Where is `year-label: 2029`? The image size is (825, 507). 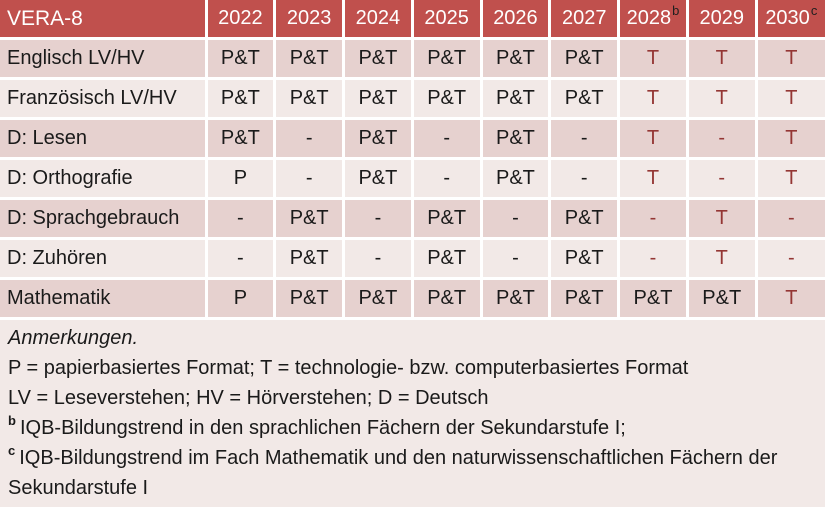 year-label: 2029 is located at coordinates (721, 18).